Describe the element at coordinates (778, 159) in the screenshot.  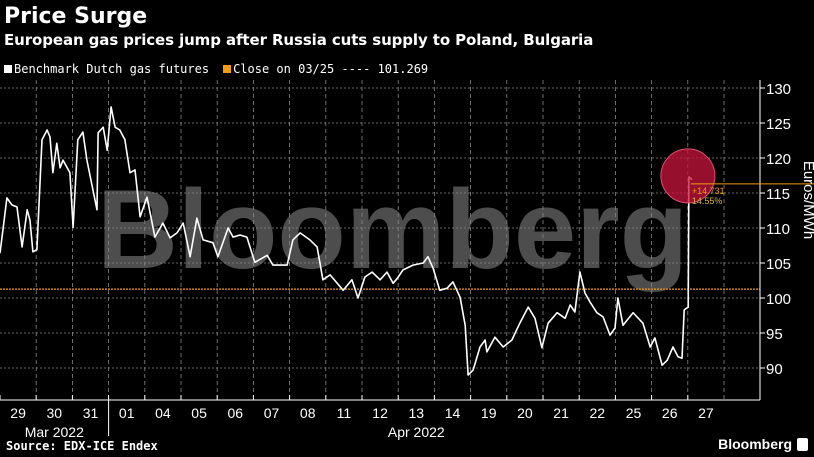
I see `y-tick-label: 120` at that location.